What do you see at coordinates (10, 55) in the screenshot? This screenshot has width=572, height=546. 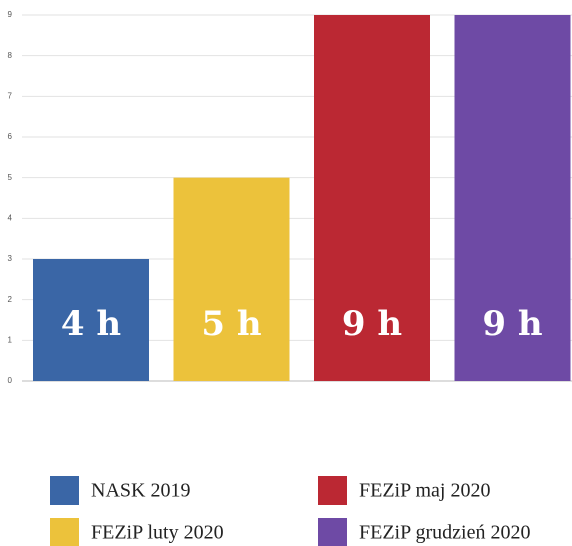 I see `y-tick-label: 8` at bounding box center [10, 55].